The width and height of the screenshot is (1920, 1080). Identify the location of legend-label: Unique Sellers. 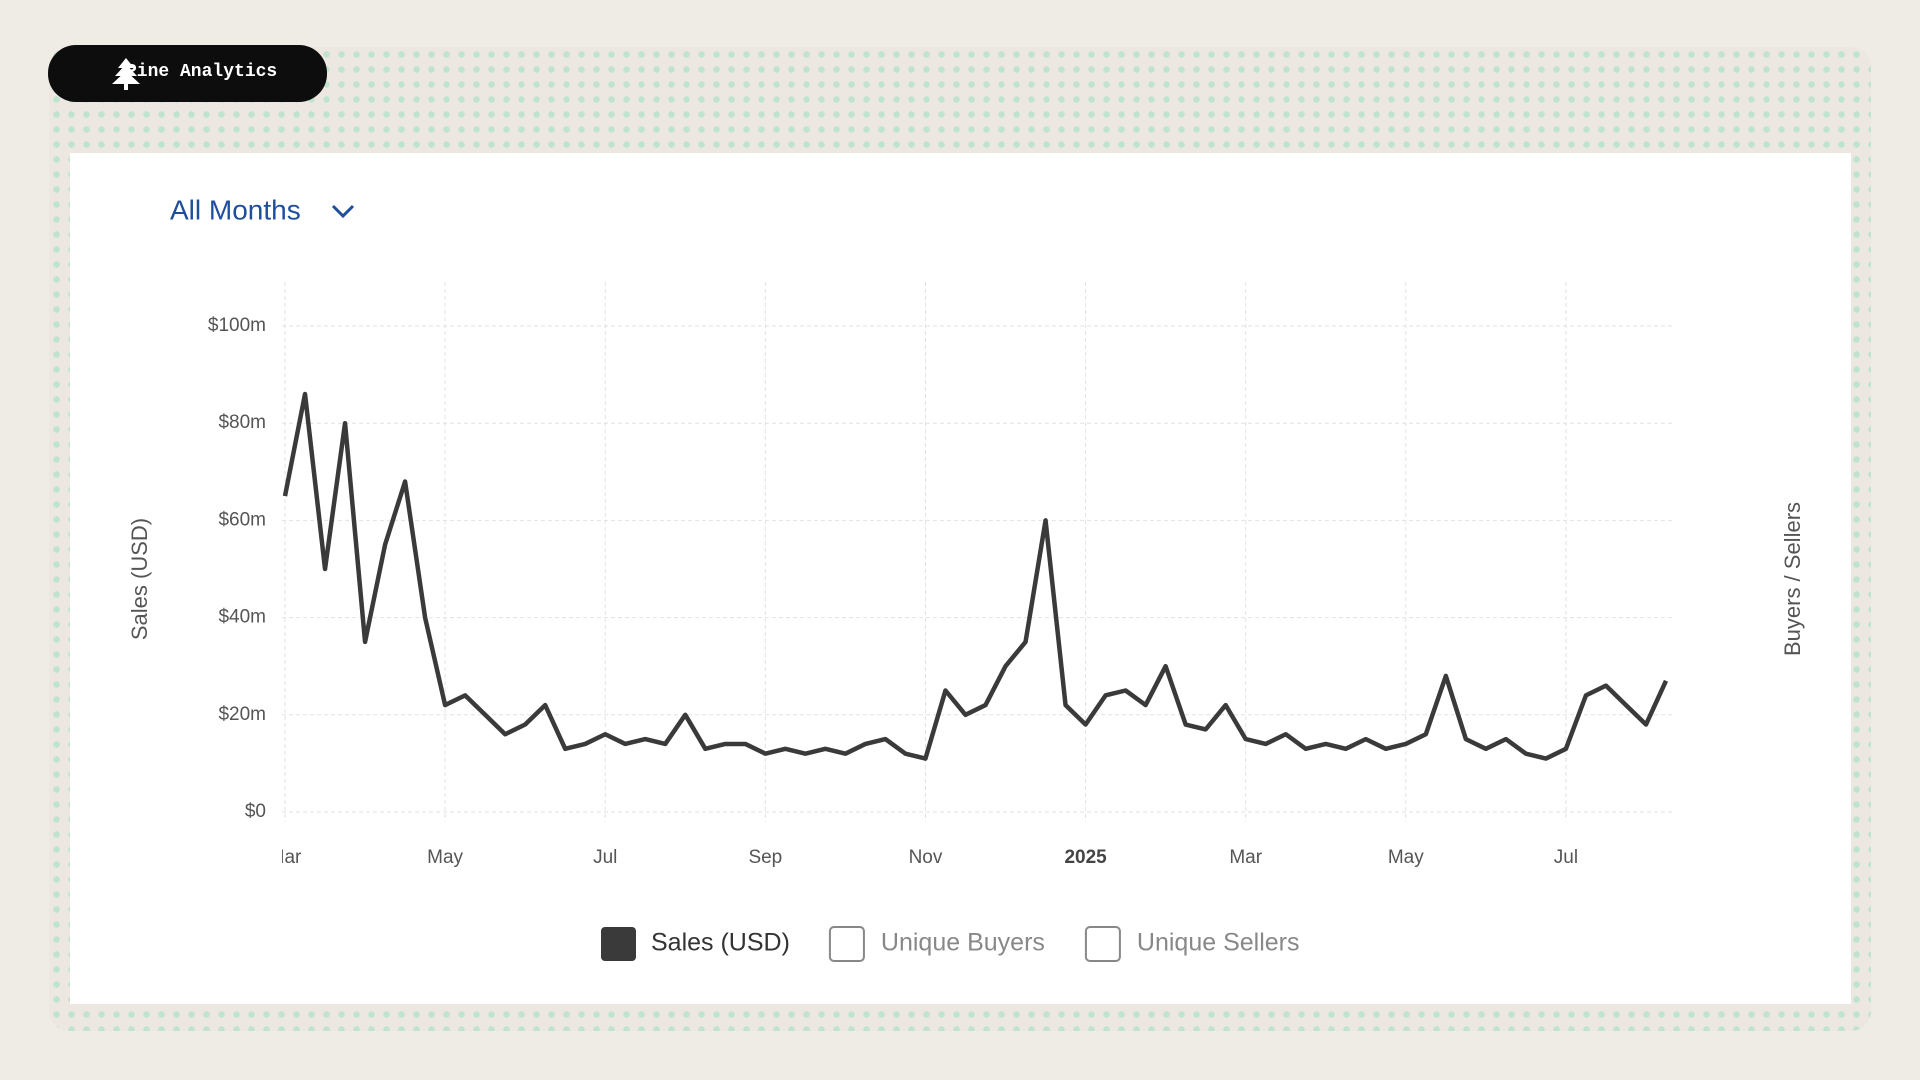
(1218, 943).